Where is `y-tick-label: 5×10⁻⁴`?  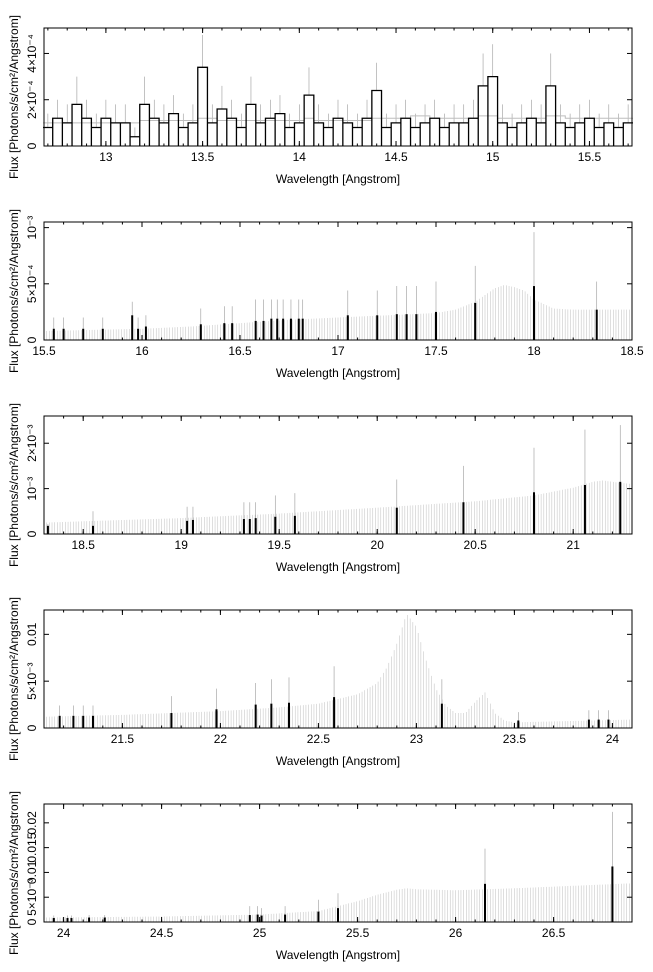
y-tick-label: 5×10⁻⁴ is located at coordinates (32, 284).